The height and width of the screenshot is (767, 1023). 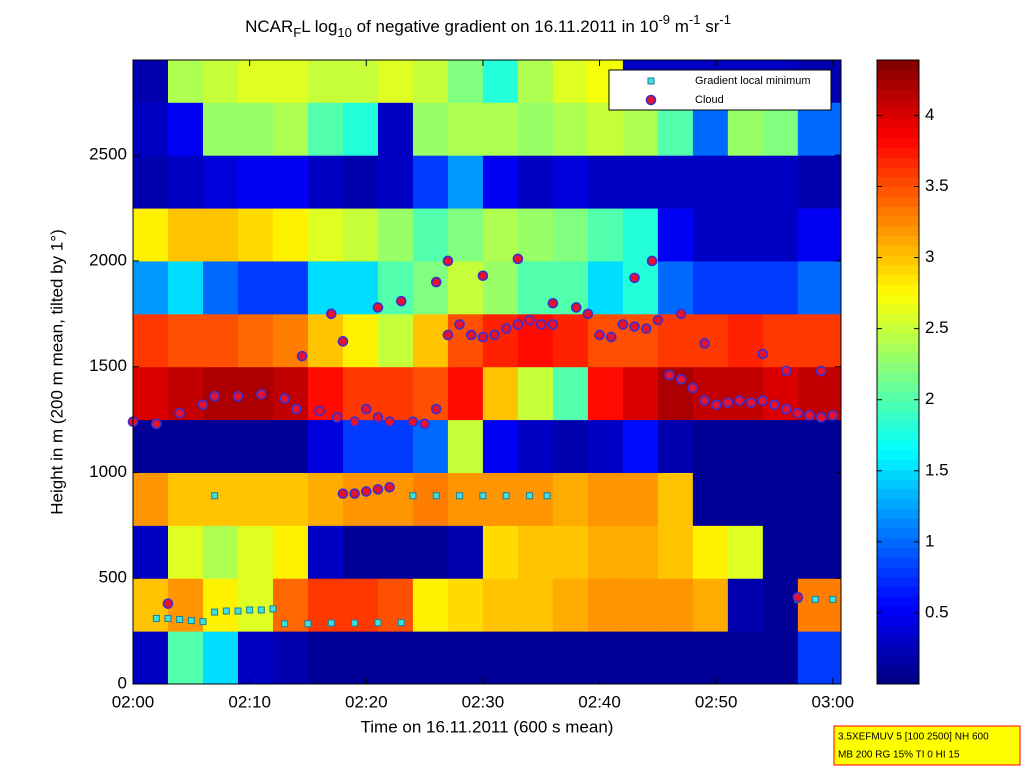 I want to click on x-axis-label: Time on 16.11.2011 (600 s mean), so click(x=487, y=726).